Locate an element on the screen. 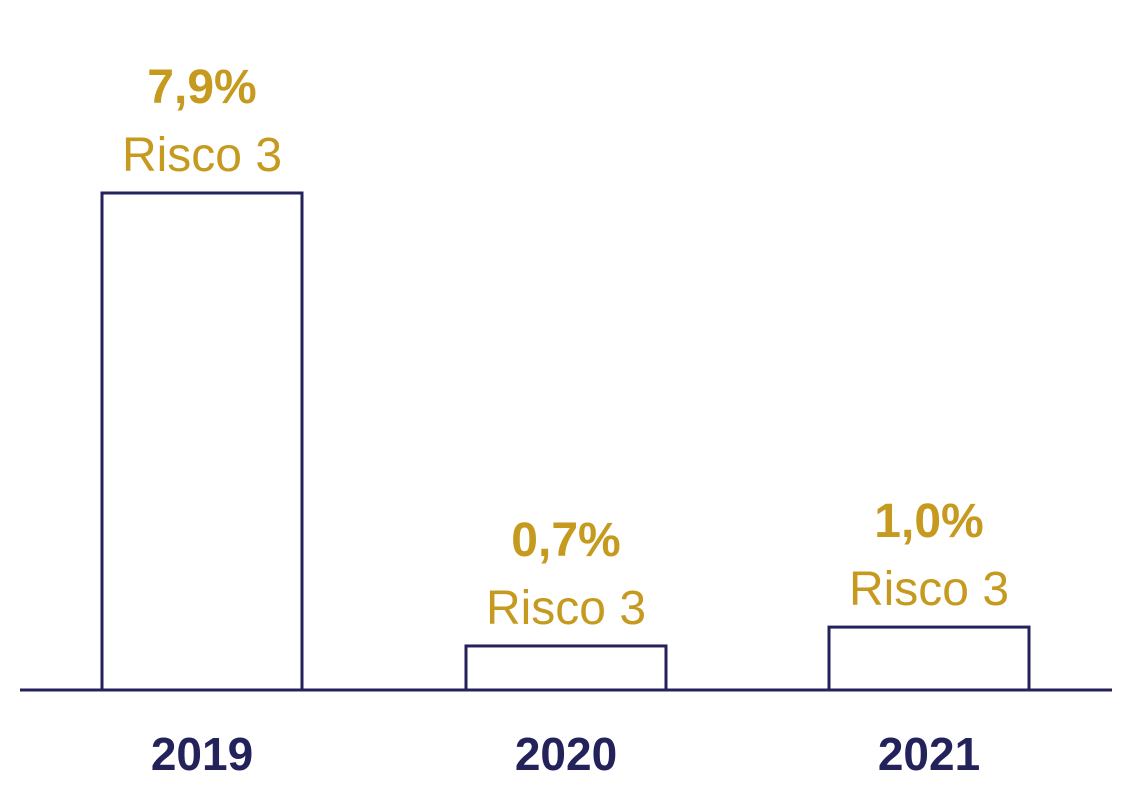  x-tick-label-2019: 2019 is located at coordinates (202, 754).